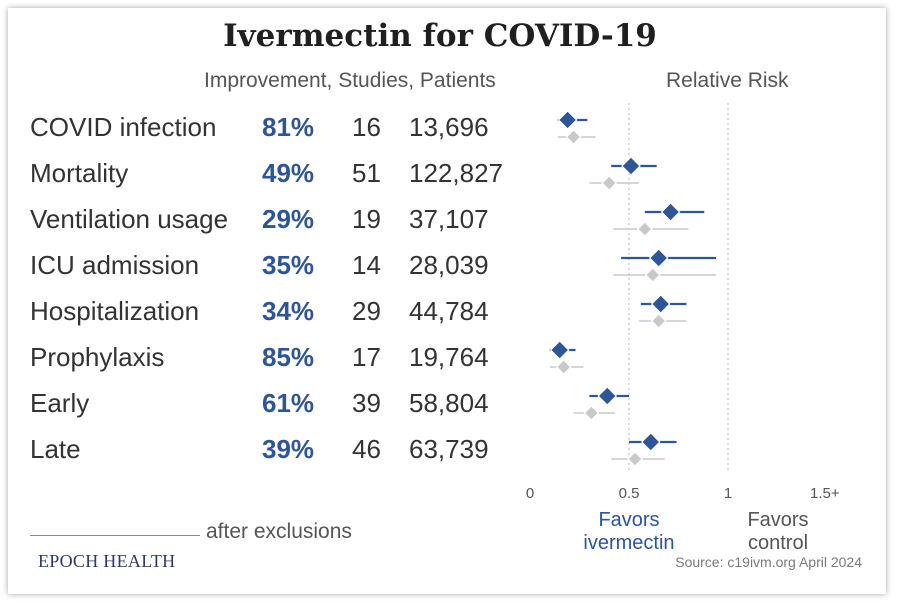  What do you see at coordinates (60, 403) in the screenshot?
I see `row-label: Early` at bounding box center [60, 403].